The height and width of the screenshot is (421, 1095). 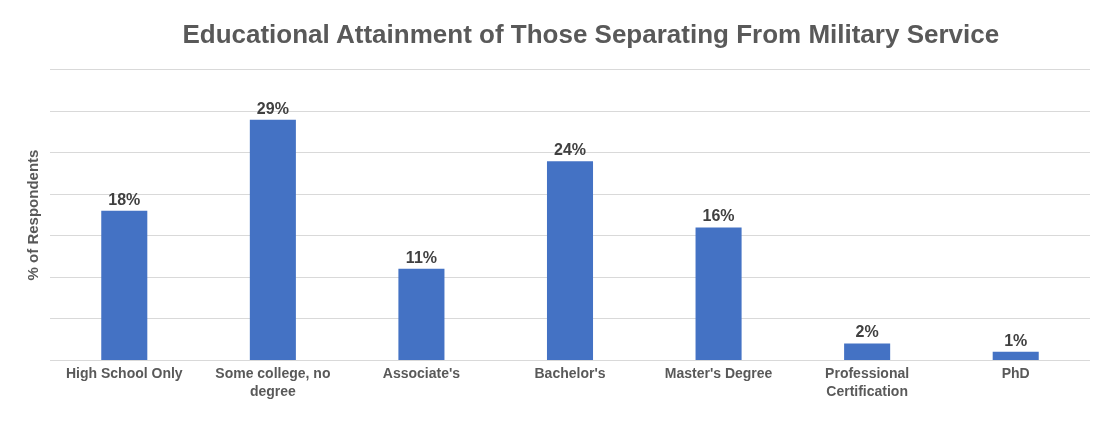 What do you see at coordinates (570, 372) in the screenshot?
I see `x-tick-label: Bachelor's` at bounding box center [570, 372].